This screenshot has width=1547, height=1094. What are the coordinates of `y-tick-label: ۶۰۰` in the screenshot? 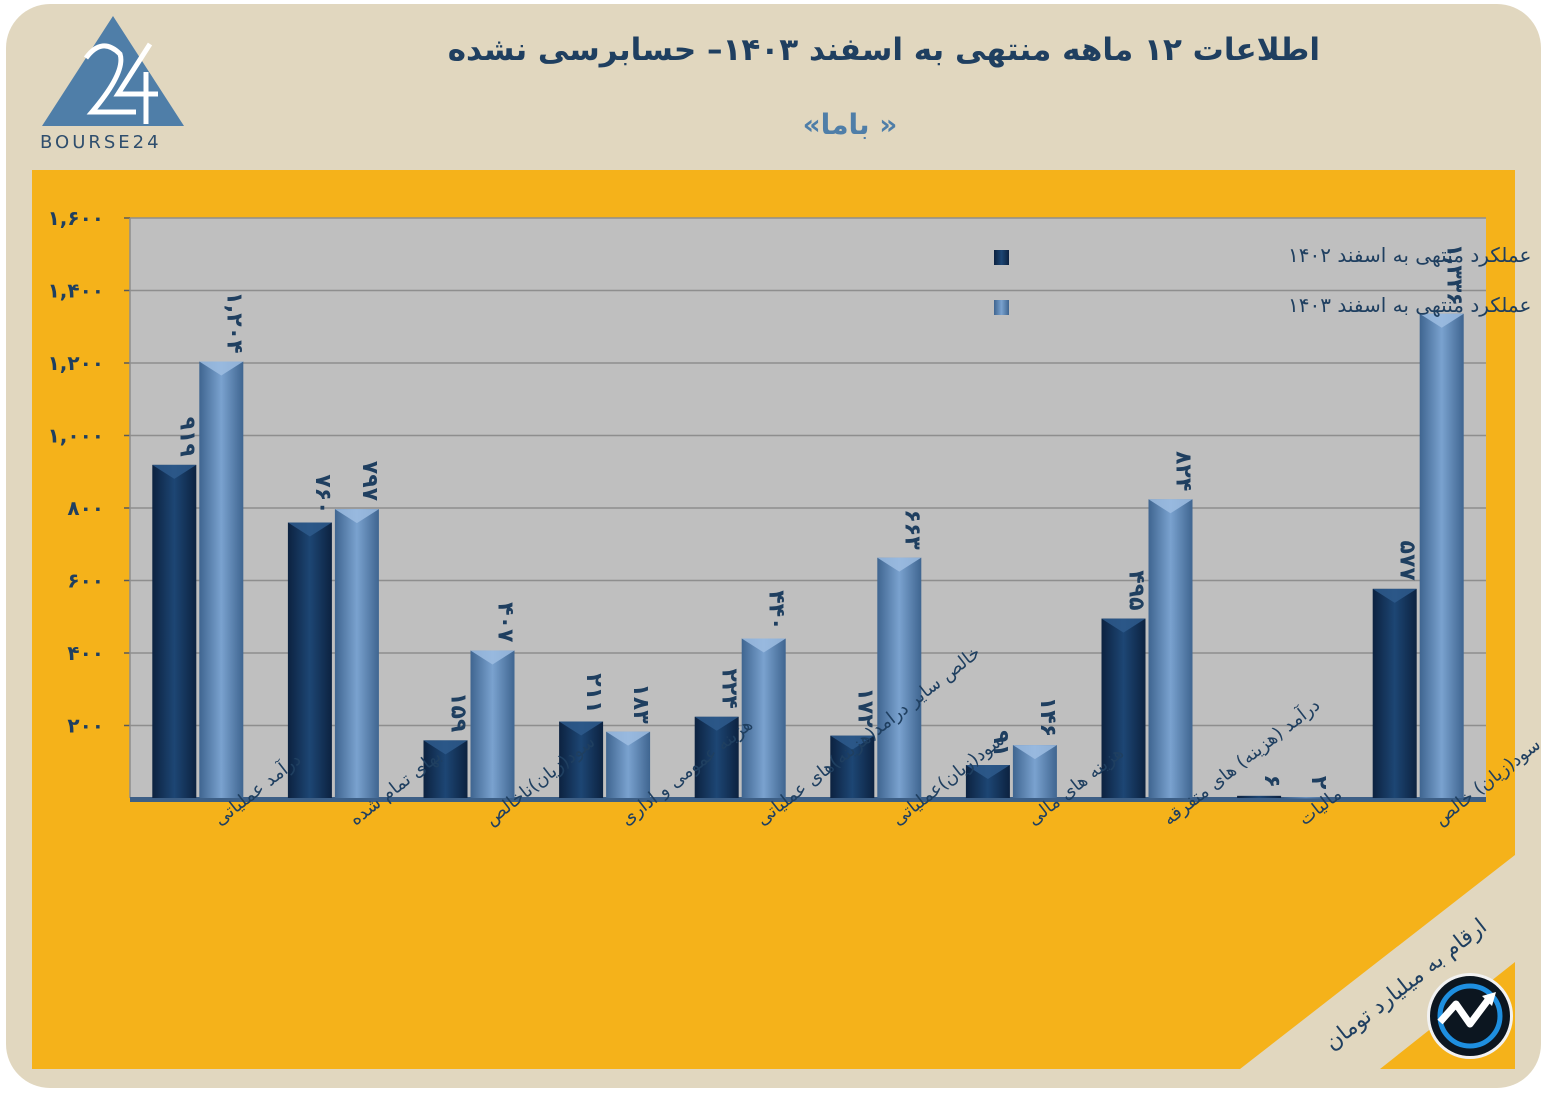 It's located at (85, 581).